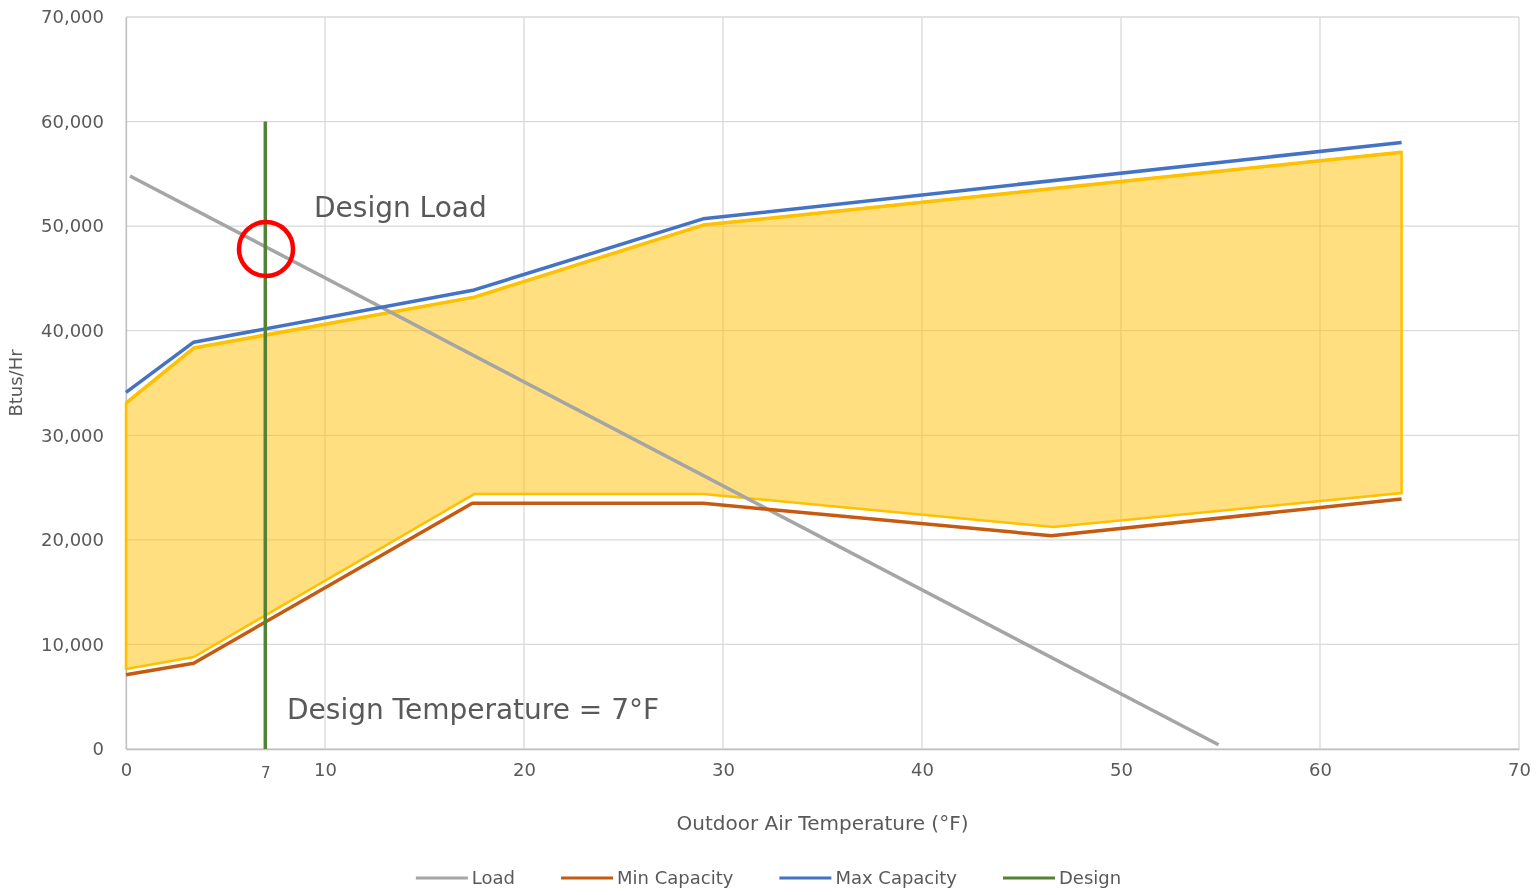 This screenshot has height=895, width=1537. I want to click on x-tick-label: 60, so click(1320, 769).